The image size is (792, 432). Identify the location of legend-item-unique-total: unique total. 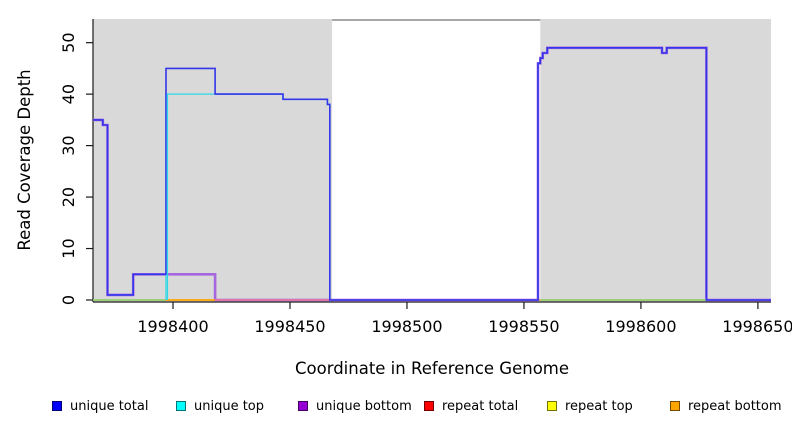
(100, 406).